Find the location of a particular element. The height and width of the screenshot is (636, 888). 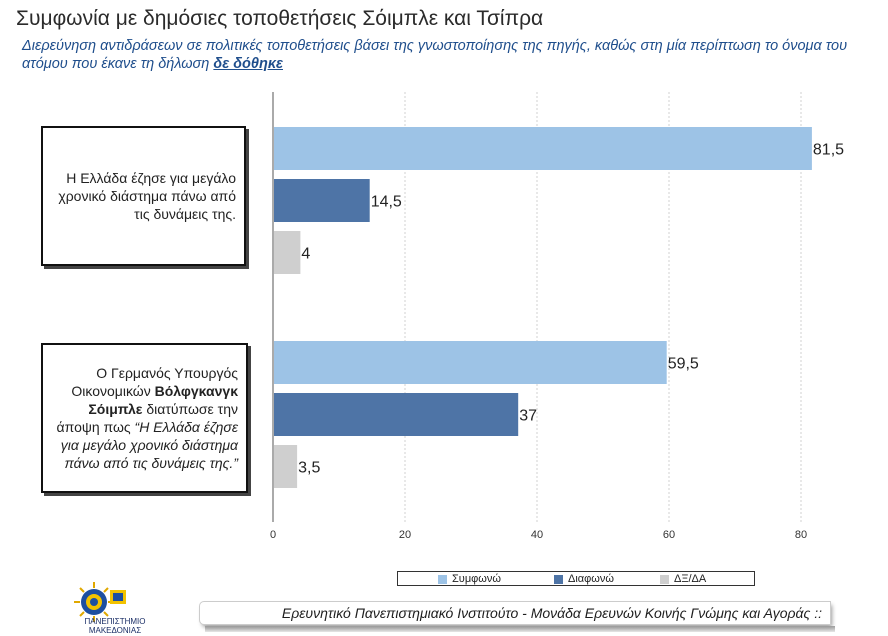

legend-swatch-agree is located at coordinates (442, 579).